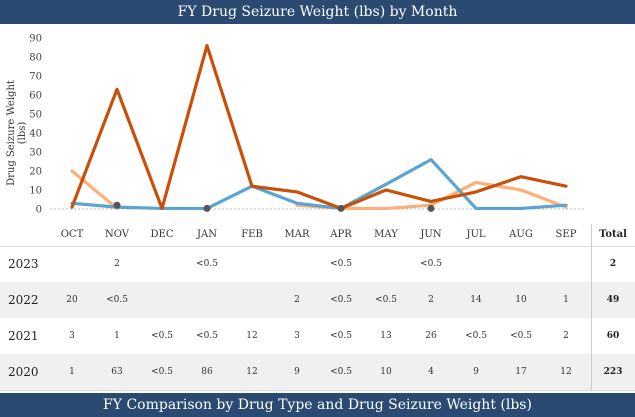  I want to click on y-tick-label: 50, so click(35, 115).